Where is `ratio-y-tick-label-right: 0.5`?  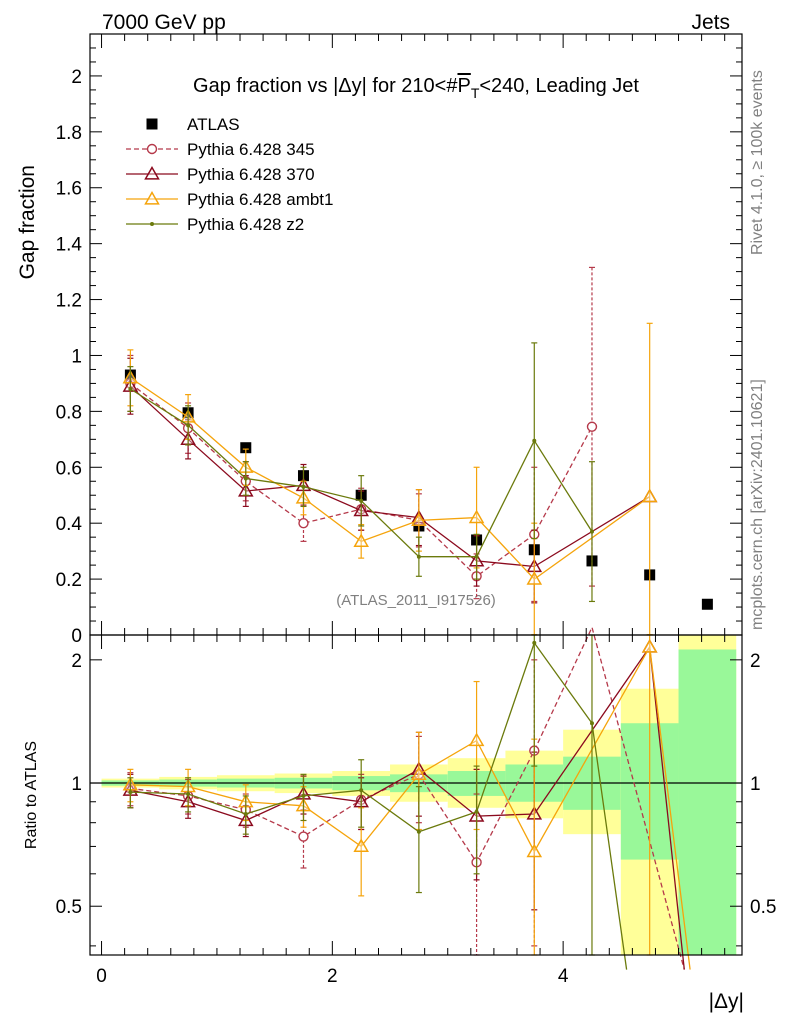 ratio-y-tick-label-right: 0.5 is located at coordinates (763, 907).